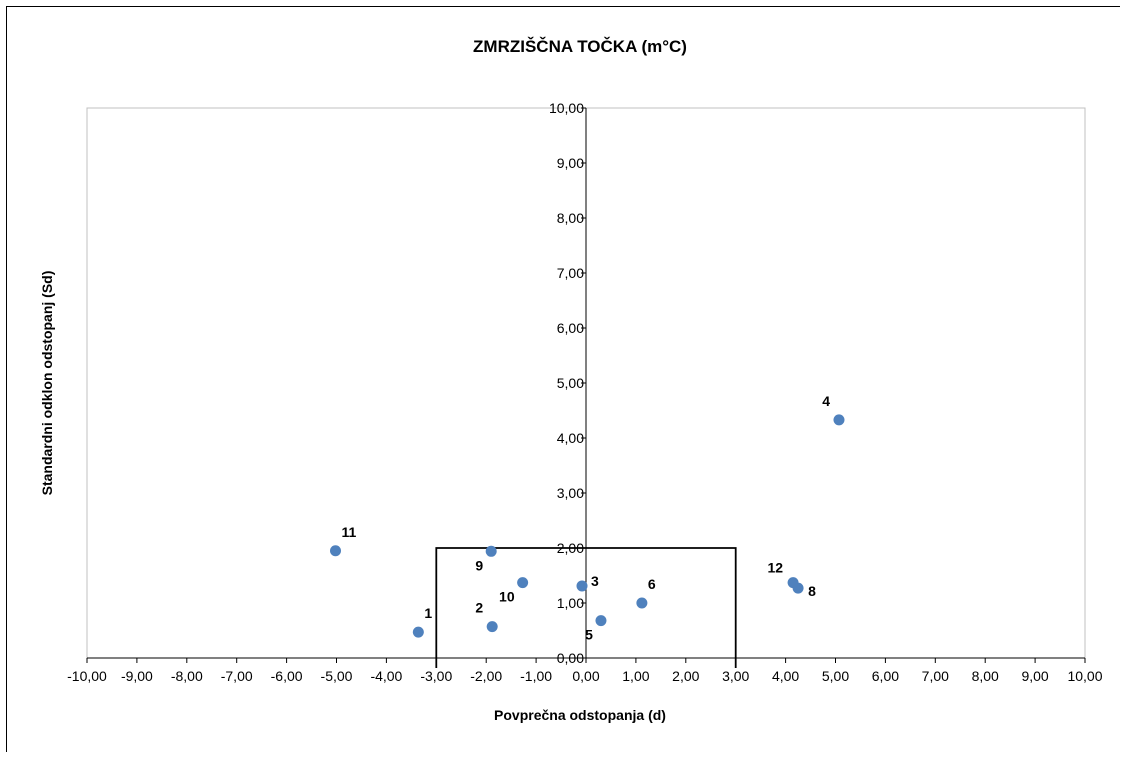 Image resolution: width=1126 pixels, height=758 pixels. I want to click on data-point-label: 5, so click(589, 635).